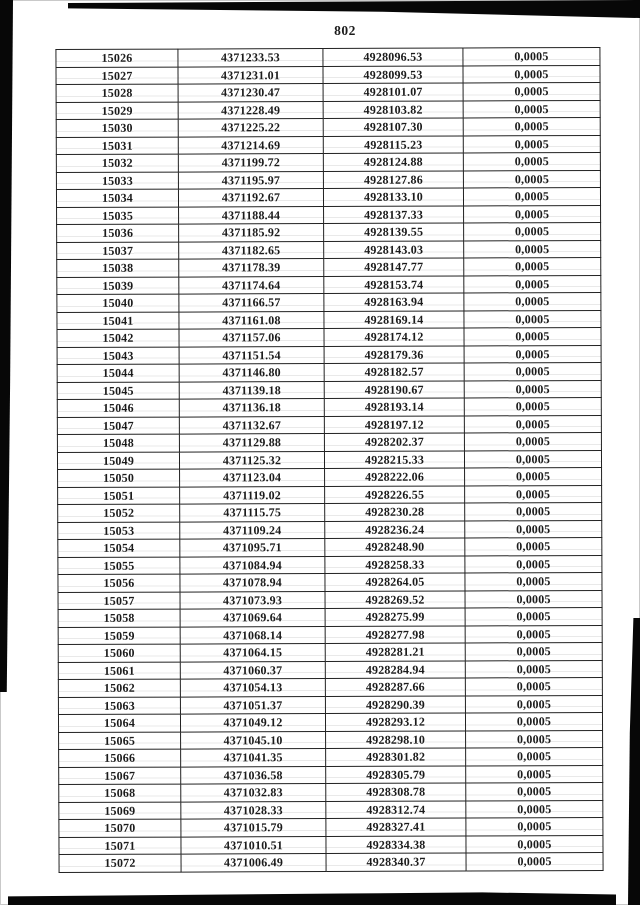  What do you see at coordinates (251, 302) in the screenshot?
I see `table-cell: 4371166.57` at bounding box center [251, 302].